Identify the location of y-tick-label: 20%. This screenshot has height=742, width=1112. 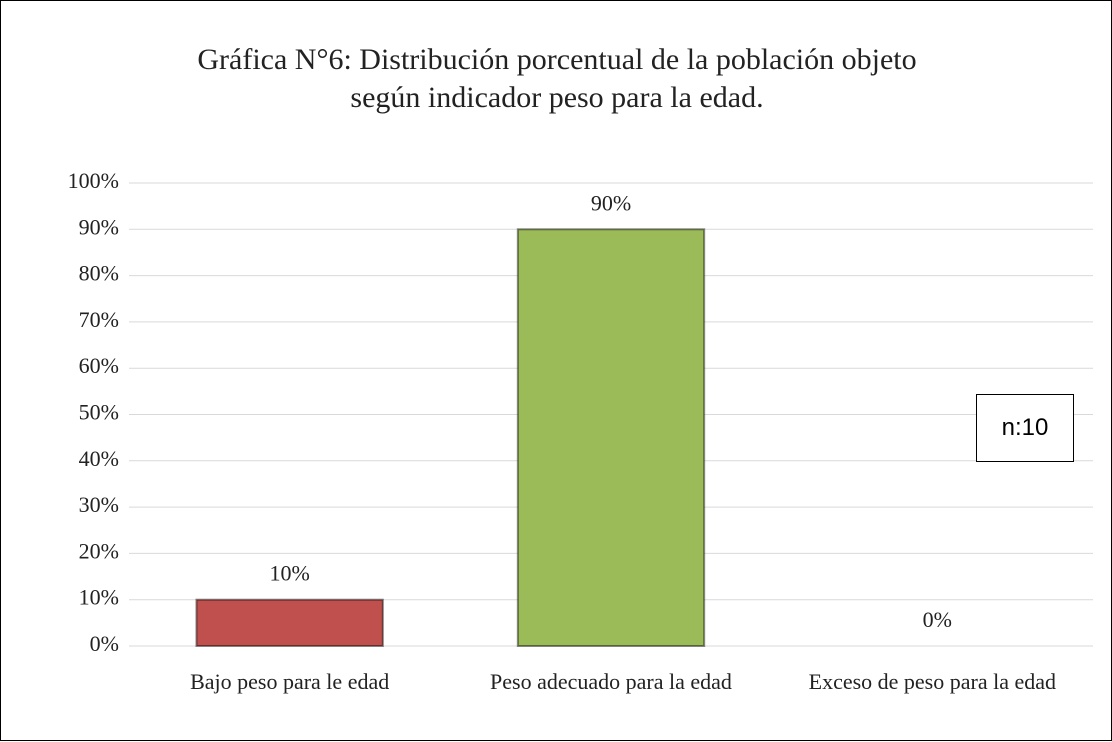
(99, 550).